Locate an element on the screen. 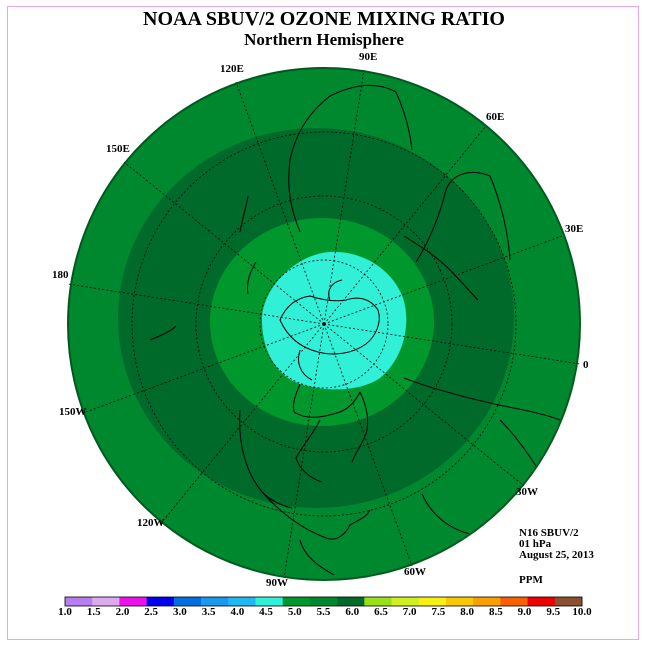 This screenshot has width=648, height=648. lon-label-180: 180 is located at coordinates (60, 275).